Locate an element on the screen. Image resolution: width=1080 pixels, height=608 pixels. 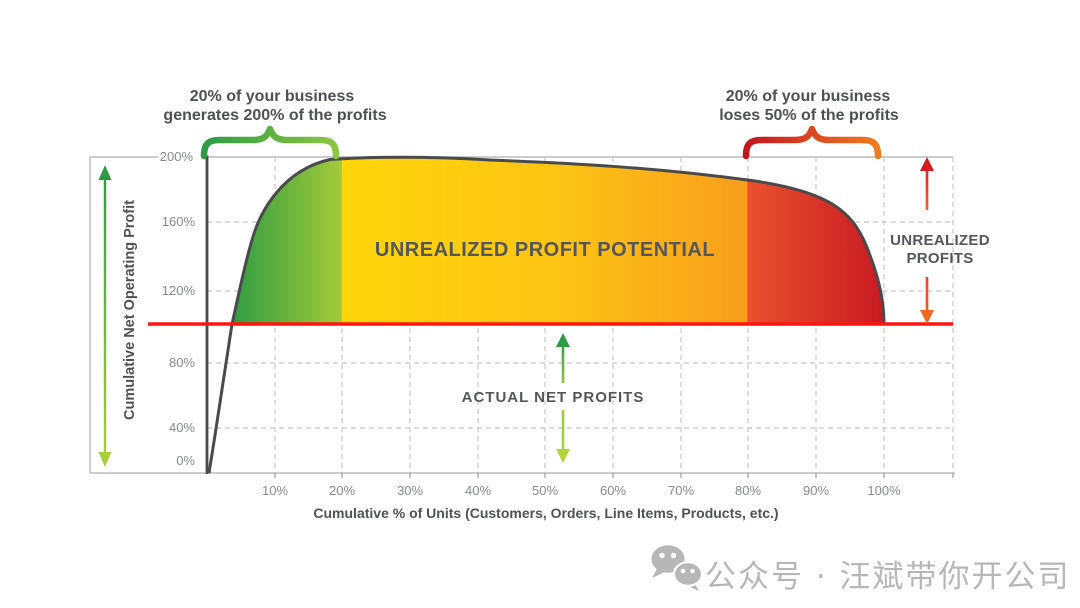
x-tick-50: 50% is located at coordinates (545, 490).